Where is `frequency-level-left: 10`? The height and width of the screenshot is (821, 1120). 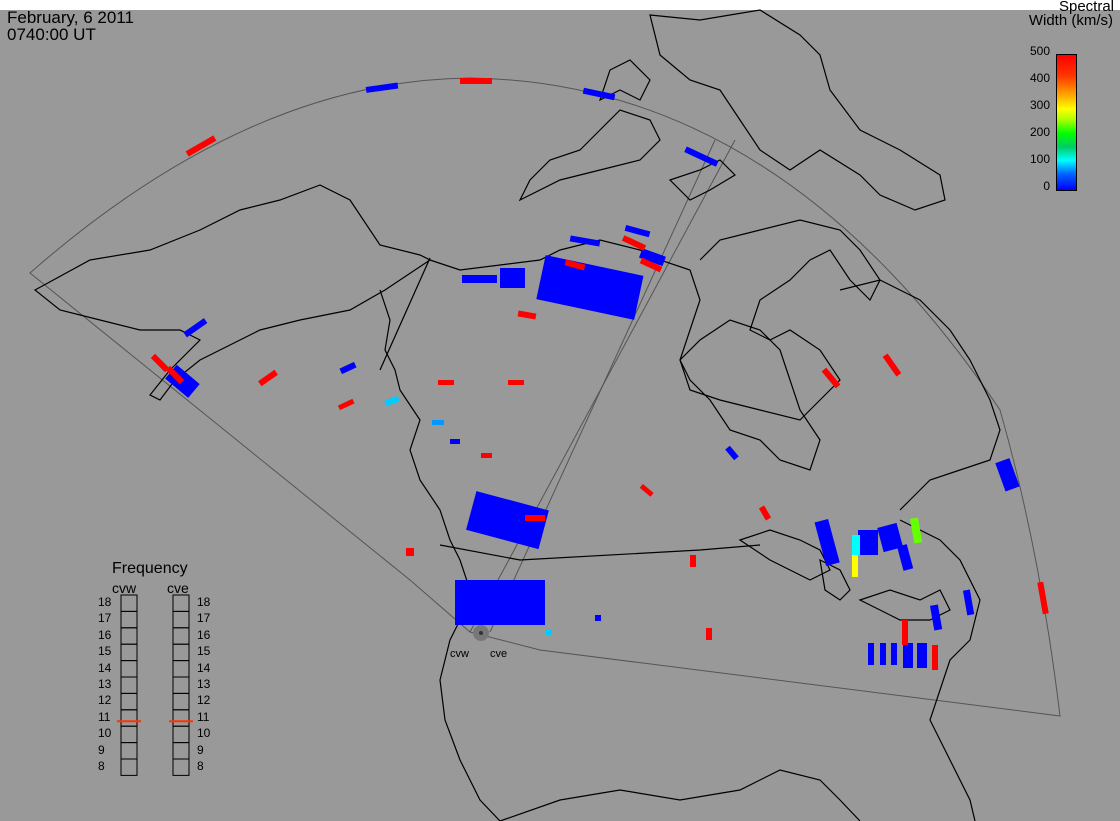
frequency-level-left: 10 is located at coordinates (105, 733).